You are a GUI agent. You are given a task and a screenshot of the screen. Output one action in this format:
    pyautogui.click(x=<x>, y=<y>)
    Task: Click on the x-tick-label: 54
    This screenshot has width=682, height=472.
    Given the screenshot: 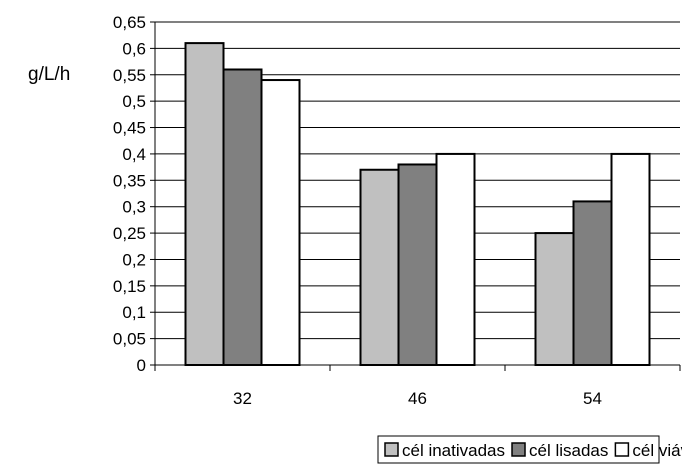 What is the action you would take?
    pyautogui.click(x=592, y=398)
    